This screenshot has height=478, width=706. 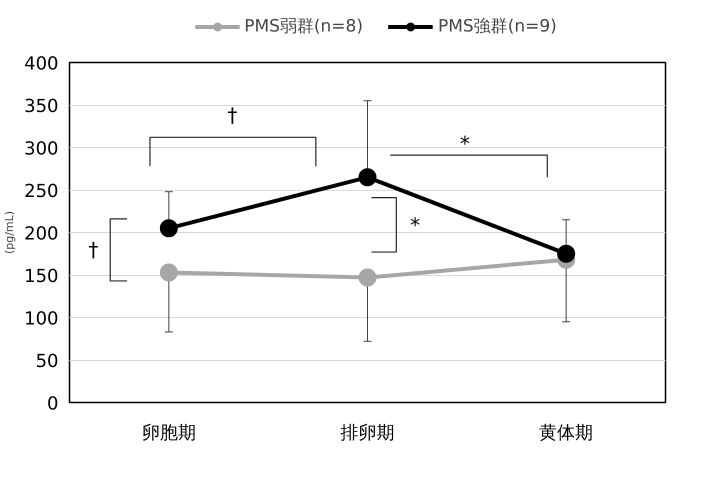 I want to click on y-tick-label: 250, so click(x=41, y=191).